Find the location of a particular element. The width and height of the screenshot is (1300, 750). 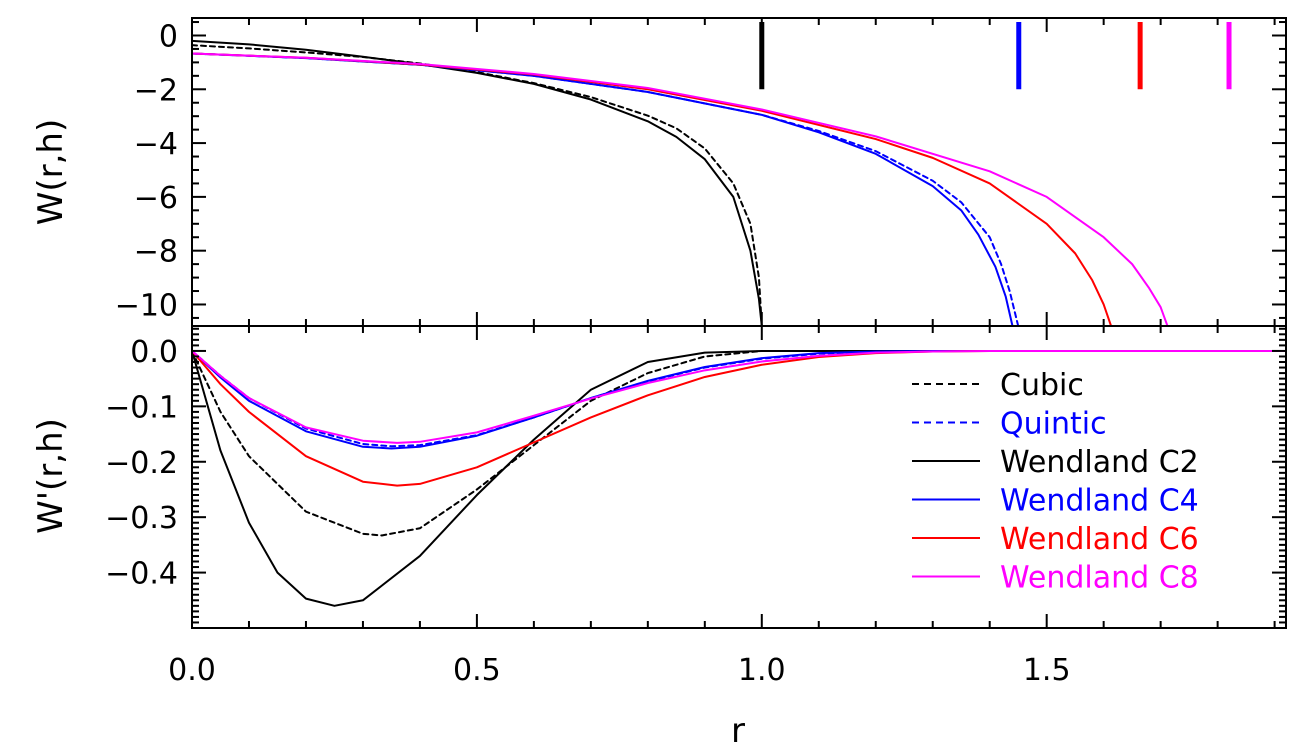

y-tick-label: −2 is located at coordinates (156, 90).